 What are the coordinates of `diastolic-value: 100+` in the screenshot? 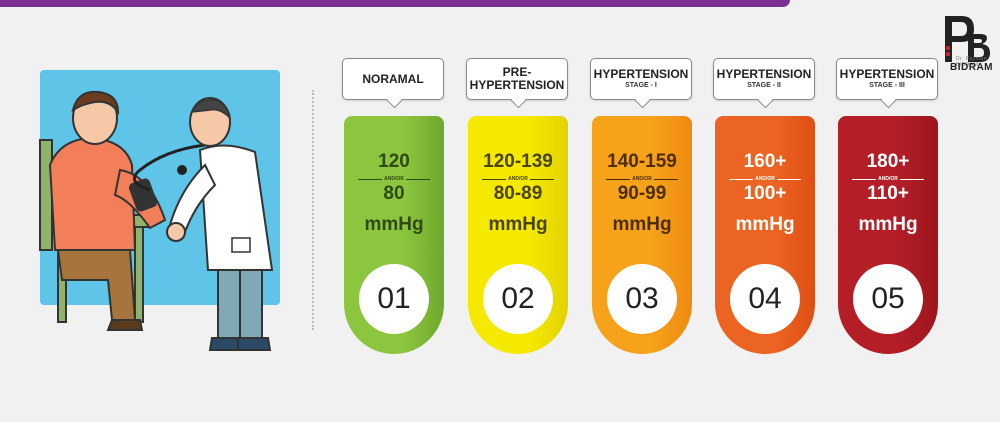 It's located at (765, 193).